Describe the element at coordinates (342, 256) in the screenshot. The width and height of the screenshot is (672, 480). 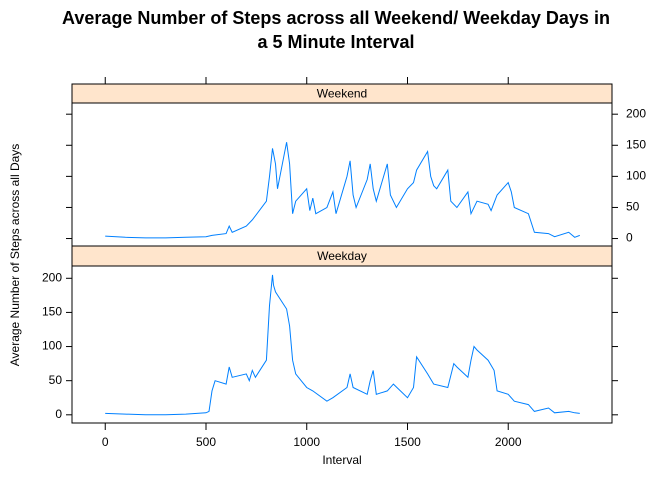
I see `strip-label: Weekday` at that location.